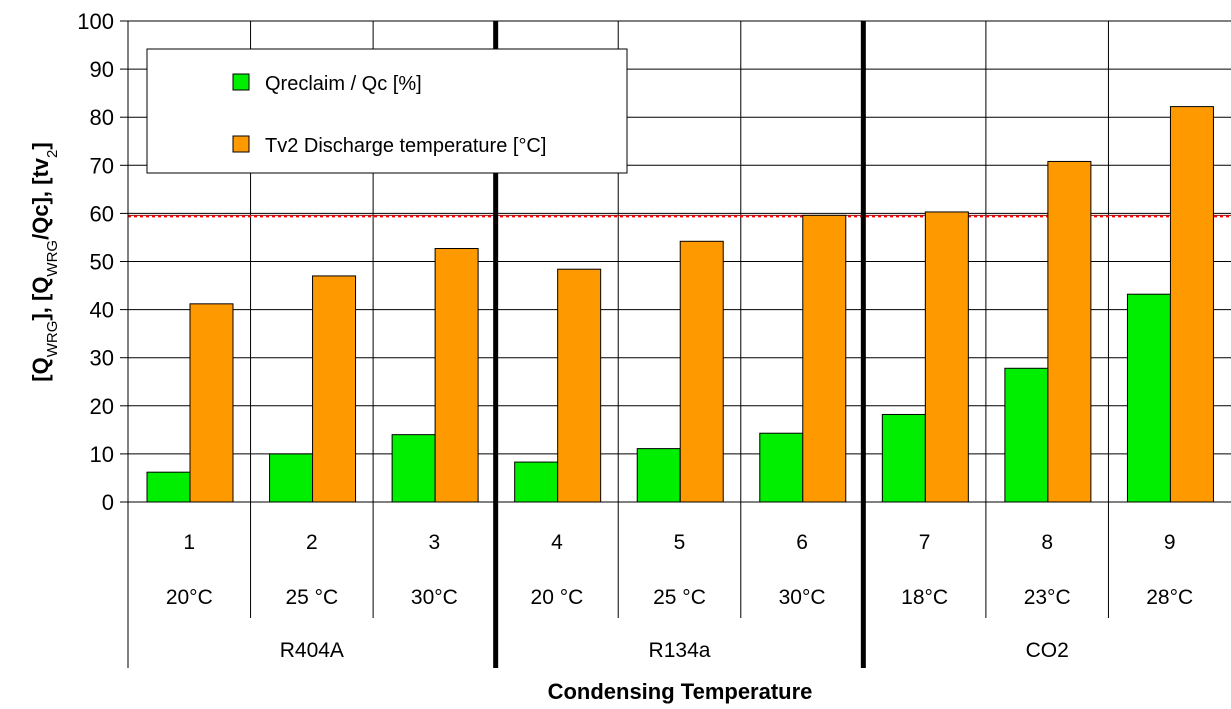 Image resolution: width=1231 pixels, height=709 pixels. I want to click on y-tick-label-60: 60, so click(102, 213).